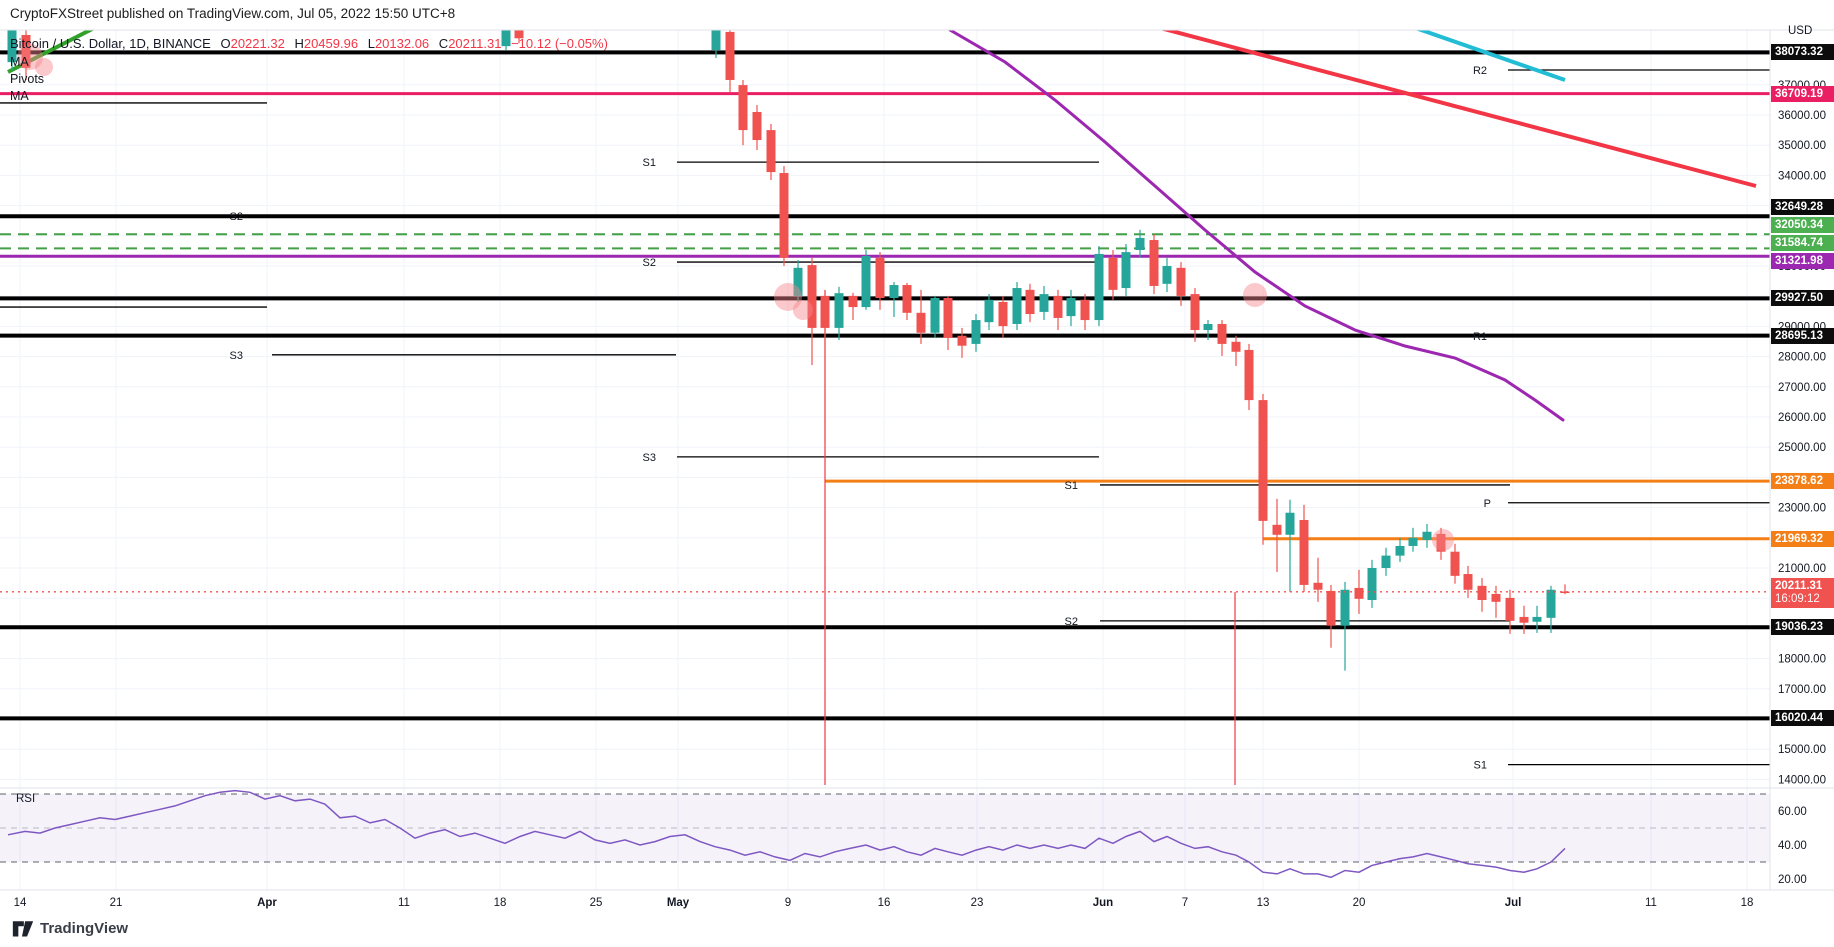 The image size is (1834, 947). Describe the element at coordinates (1103, 903) in the screenshot. I see `date-tick-label: Jun` at that location.